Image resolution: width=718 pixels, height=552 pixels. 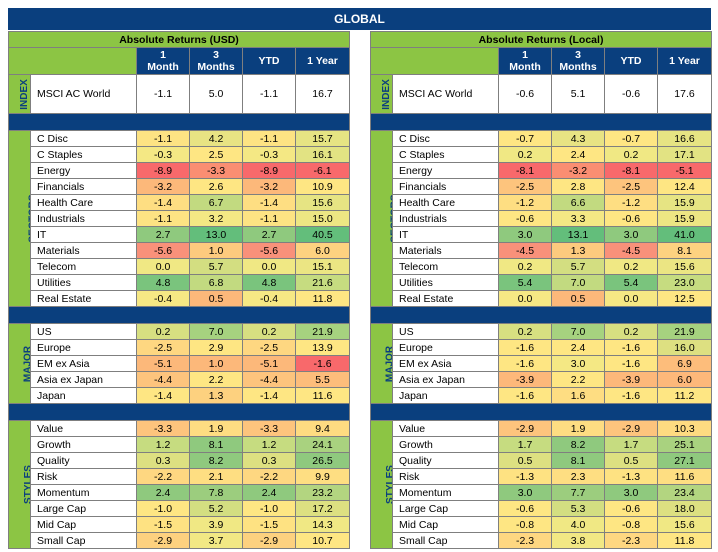 What do you see at coordinates (83, 218) in the screenshot?
I see `row-label: Industrials` at bounding box center [83, 218].